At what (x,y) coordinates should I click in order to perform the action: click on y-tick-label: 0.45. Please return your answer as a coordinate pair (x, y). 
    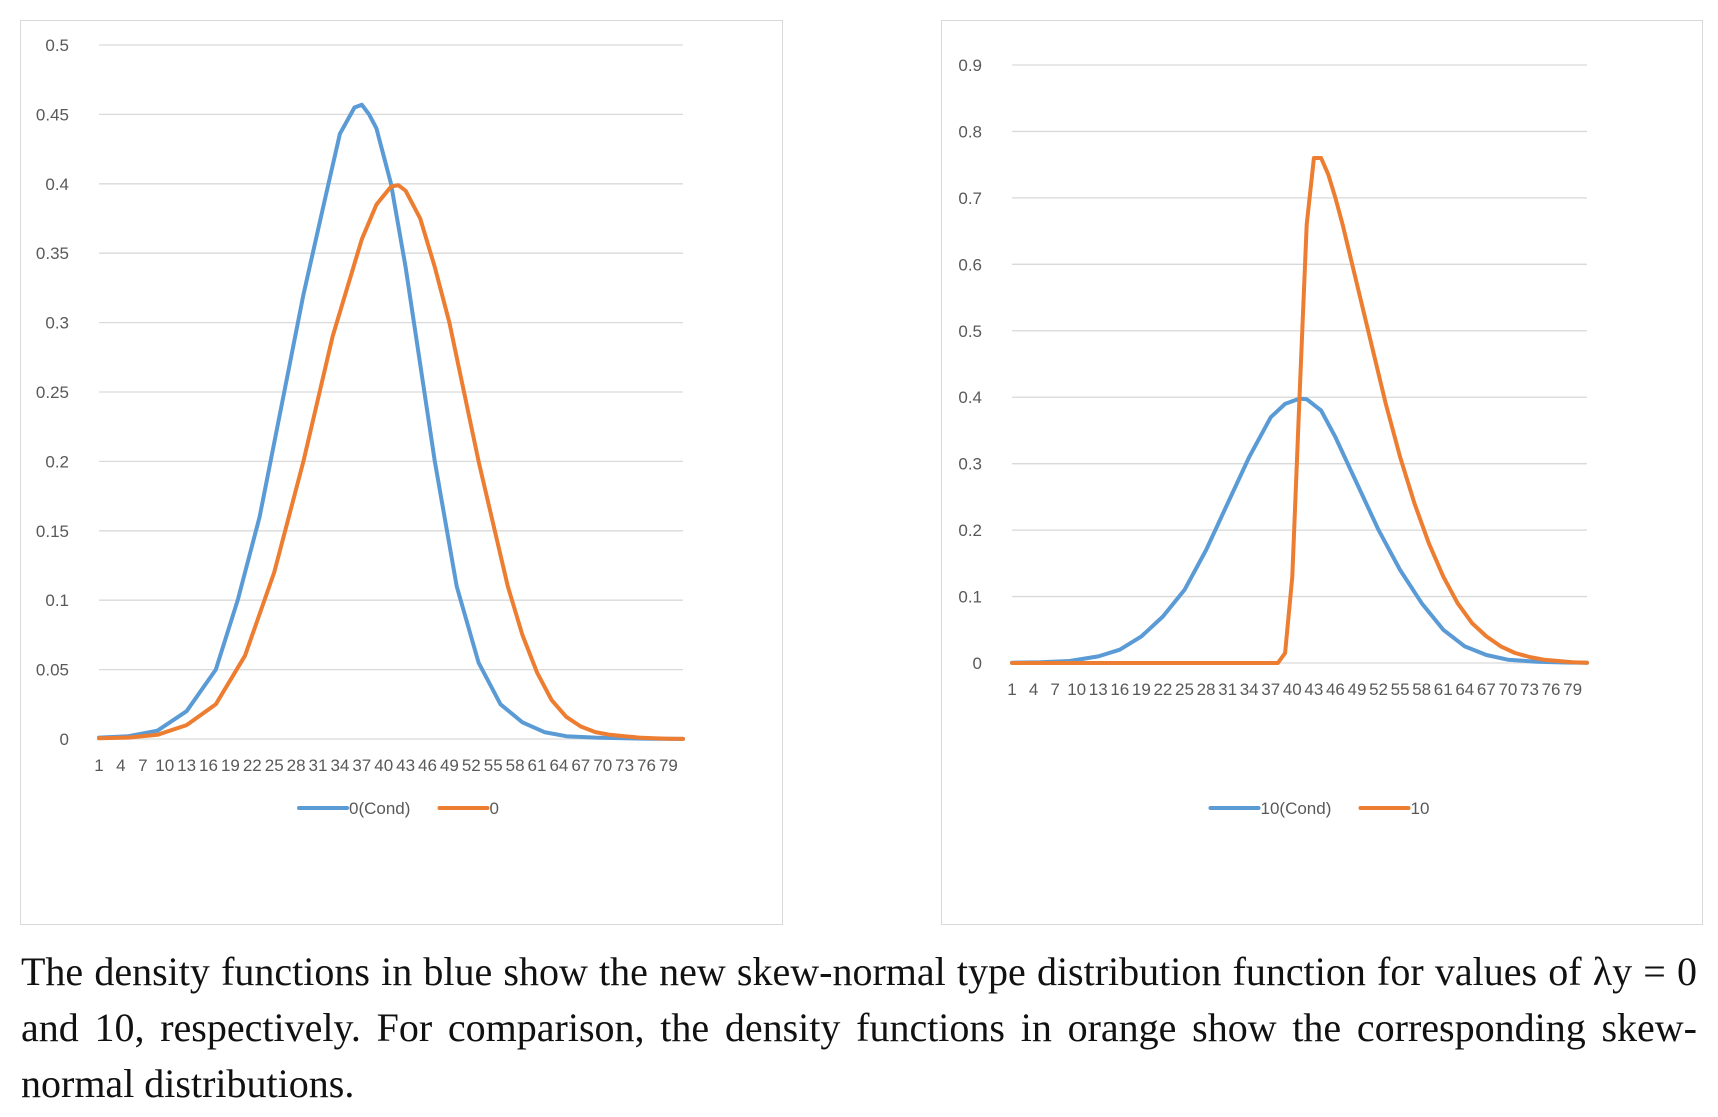
    Looking at the image, I should click on (52, 114).